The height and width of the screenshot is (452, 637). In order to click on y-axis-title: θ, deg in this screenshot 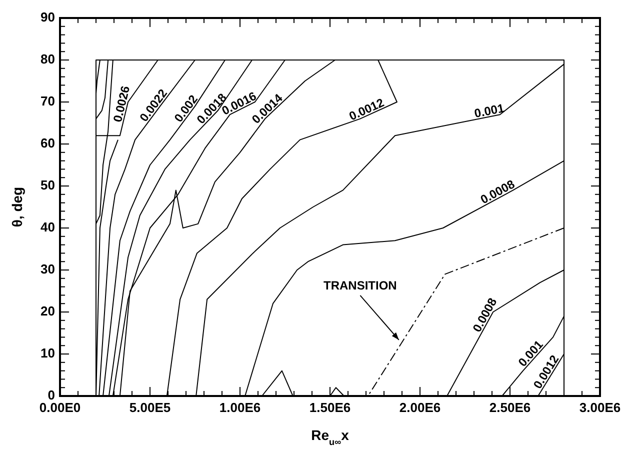, I will do `click(17, 207)`.